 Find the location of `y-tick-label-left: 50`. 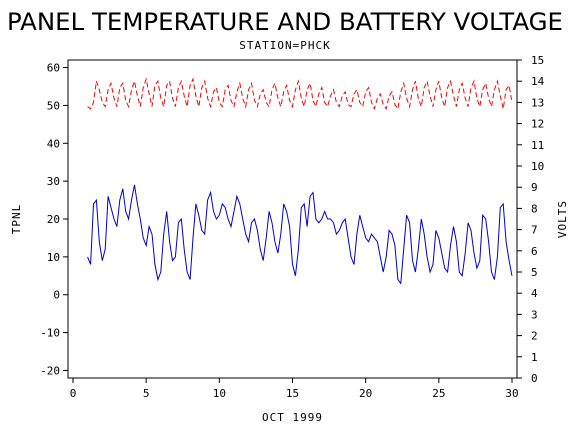

y-tick-label-left: 50 is located at coordinates (53, 105).